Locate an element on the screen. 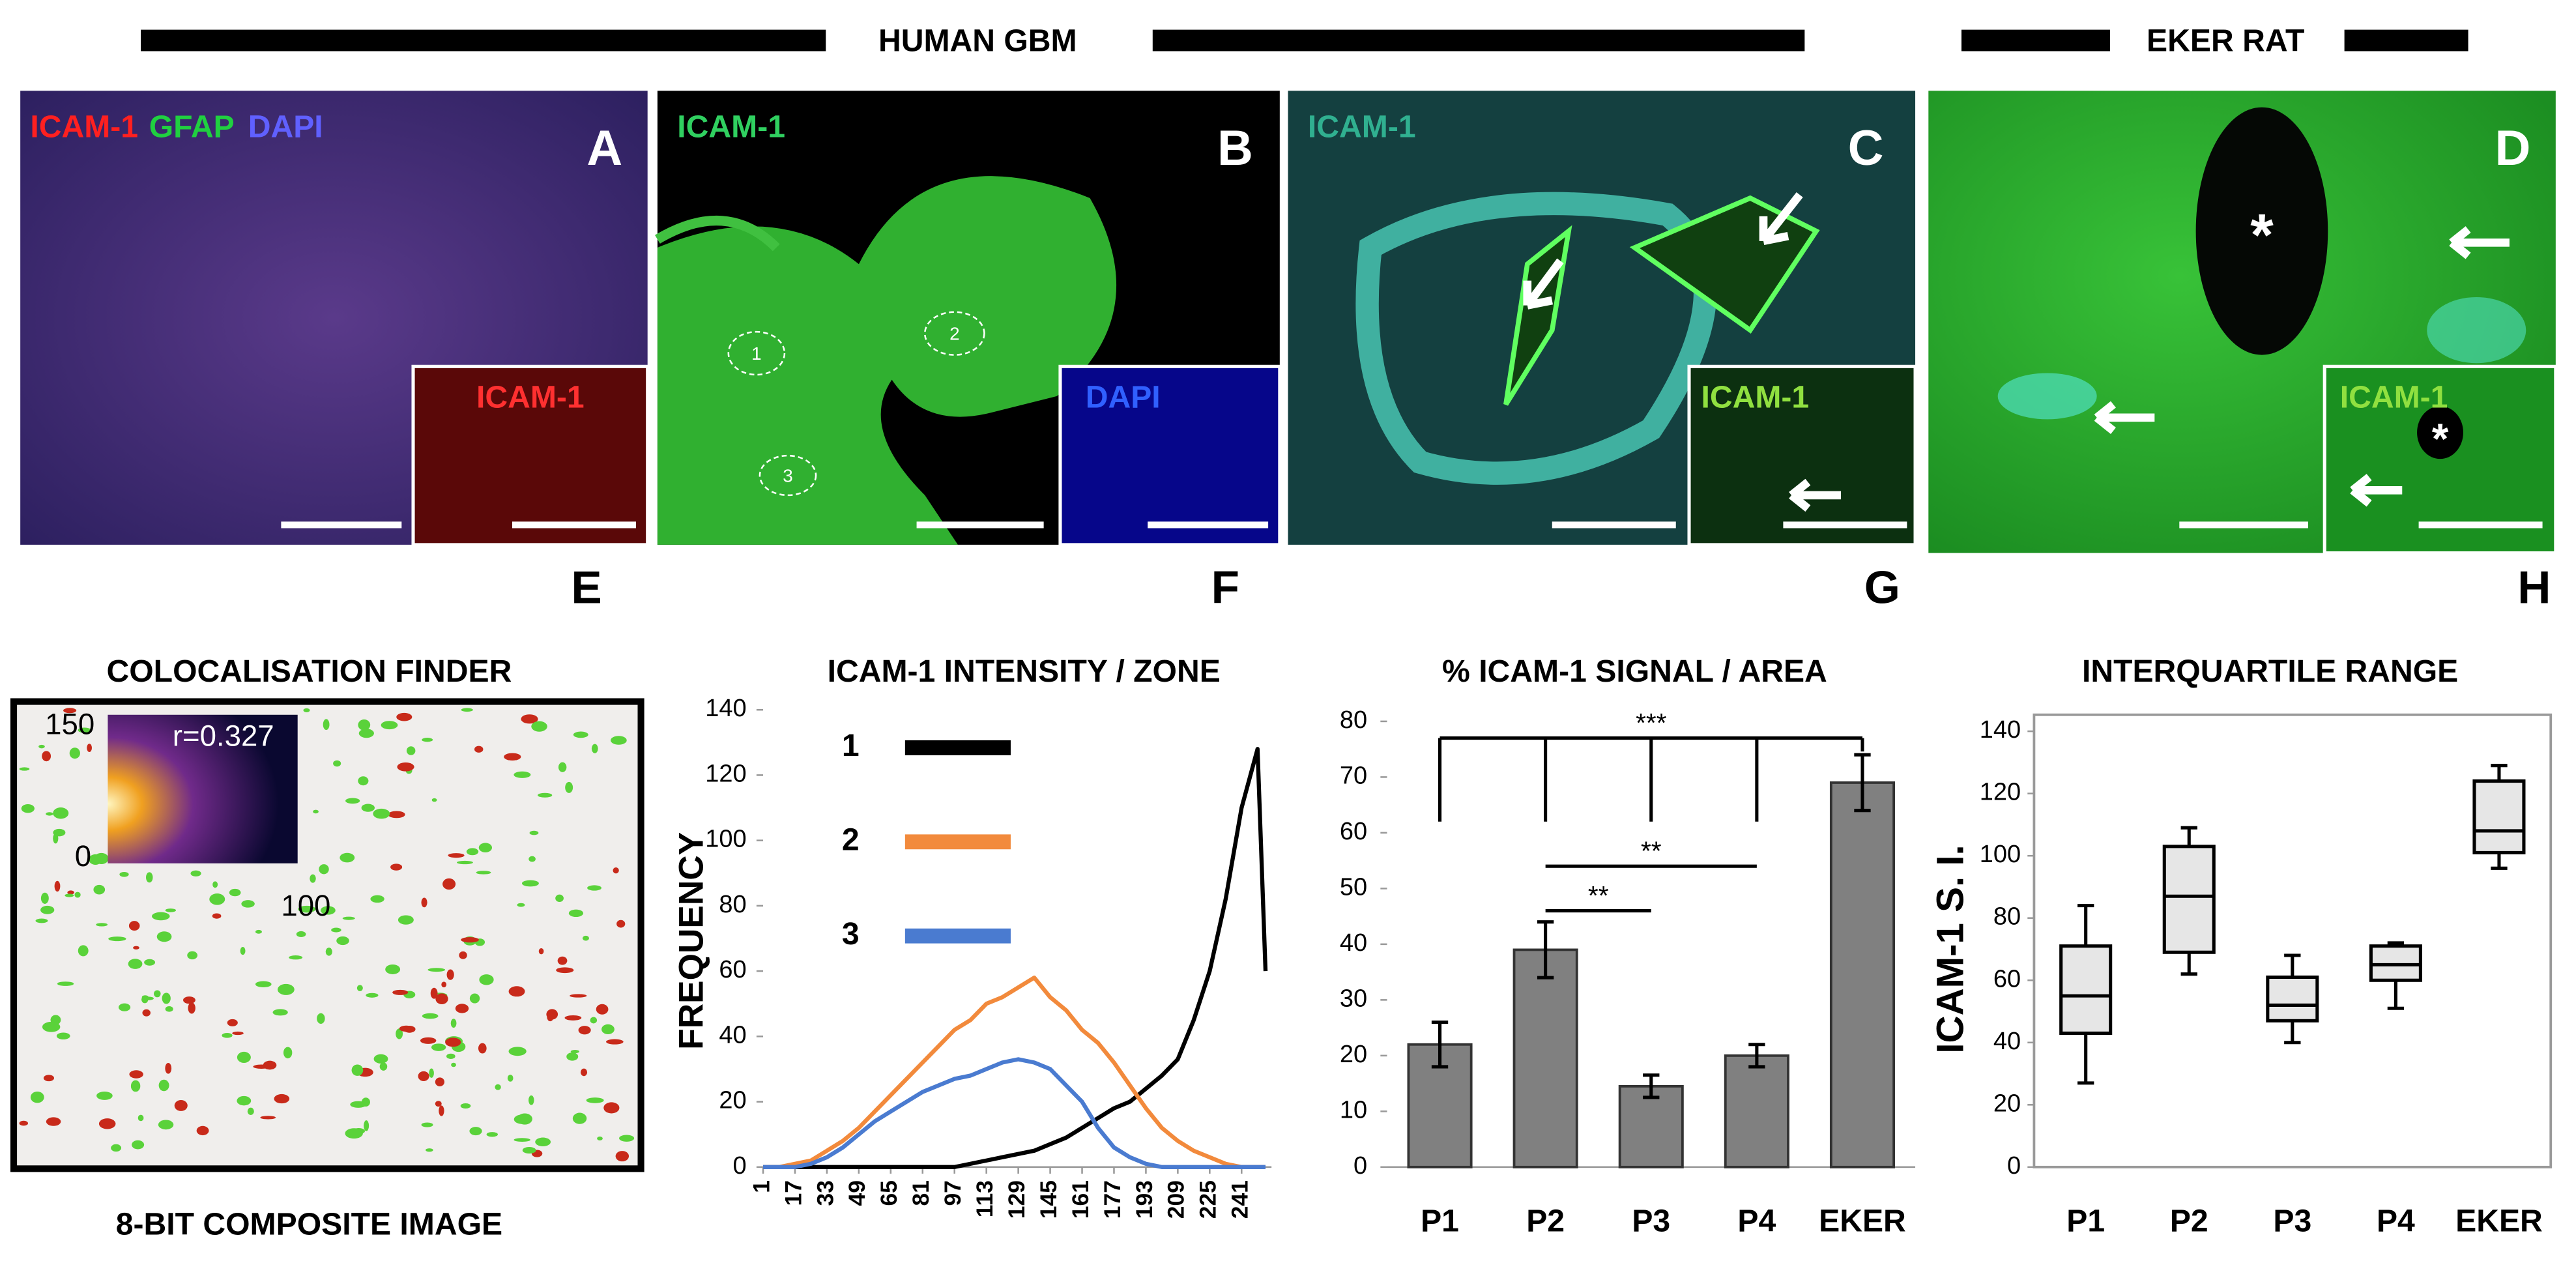 The image size is (2576, 1276). significance-label: ** is located at coordinates (1651, 851).